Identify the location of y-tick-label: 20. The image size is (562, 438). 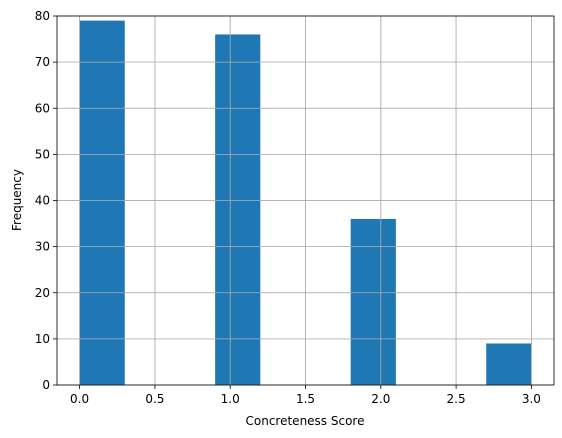
(42, 293).